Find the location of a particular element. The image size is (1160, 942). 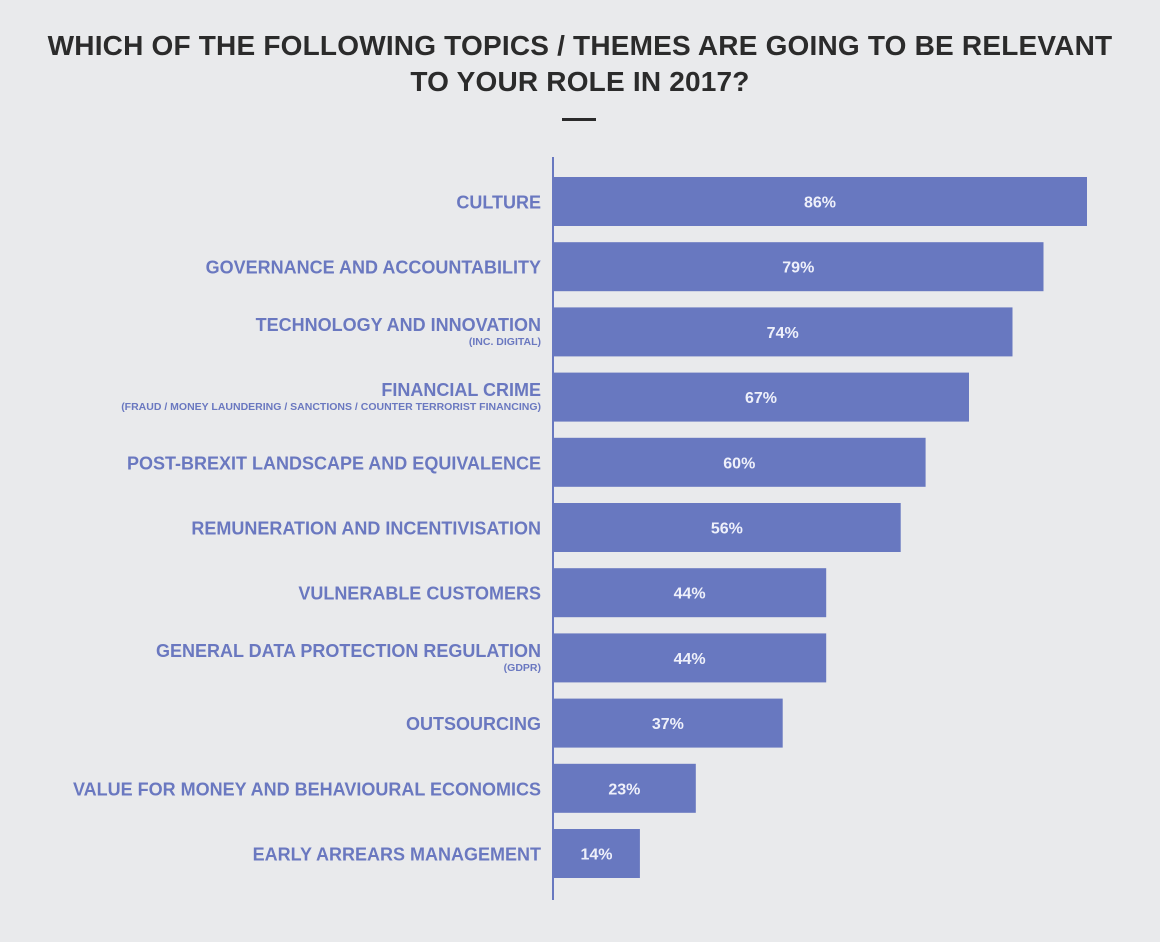

chart-title-line-2: TO YOUR ROLE IN 2017? is located at coordinates (580, 81).